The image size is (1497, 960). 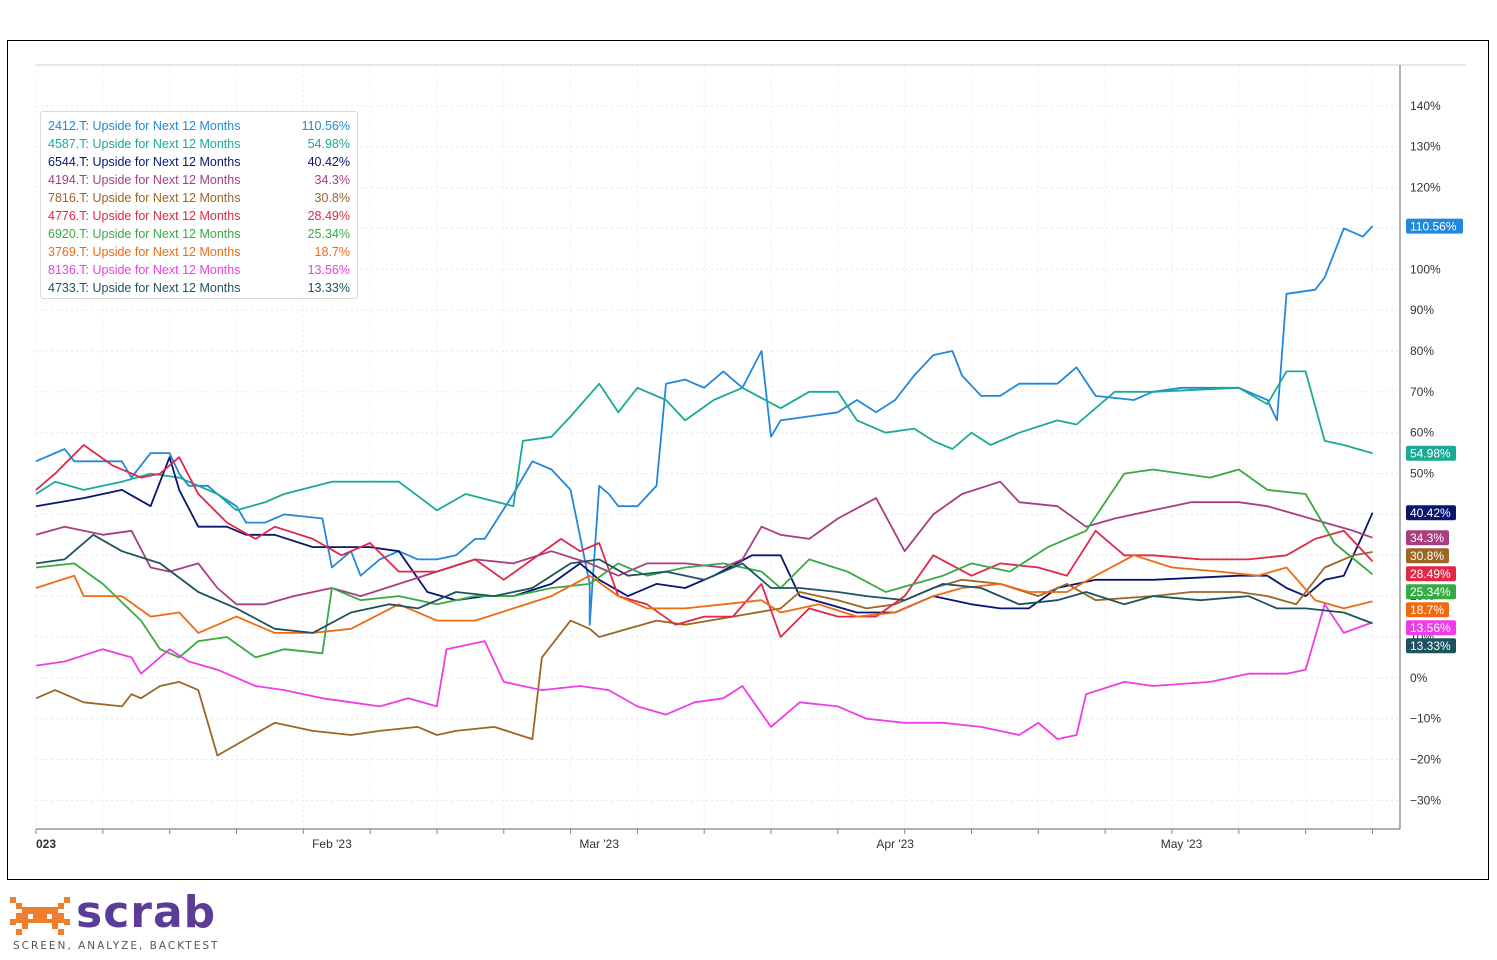 I want to click on legend-item: 7816.T: Upside for Next 12 Months 30.8%, so click(x=199, y=198).